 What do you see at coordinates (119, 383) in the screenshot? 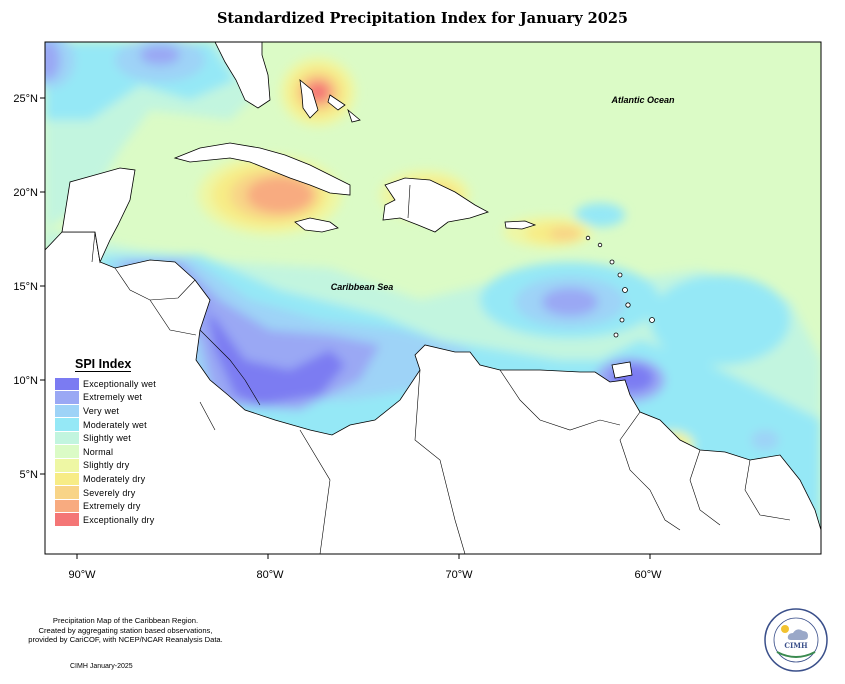
I see `legend-label: Exceptionally wet` at bounding box center [119, 383].